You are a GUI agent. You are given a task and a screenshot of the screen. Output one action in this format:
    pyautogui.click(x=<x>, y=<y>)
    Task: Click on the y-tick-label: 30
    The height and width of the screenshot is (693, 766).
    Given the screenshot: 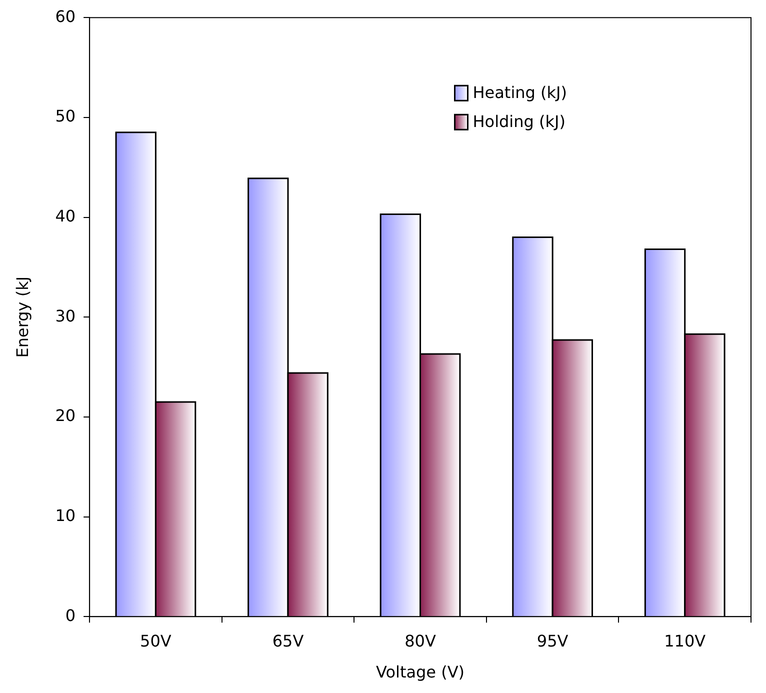 What is the action you would take?
    pyautogui.click(x=65, y=316)
    